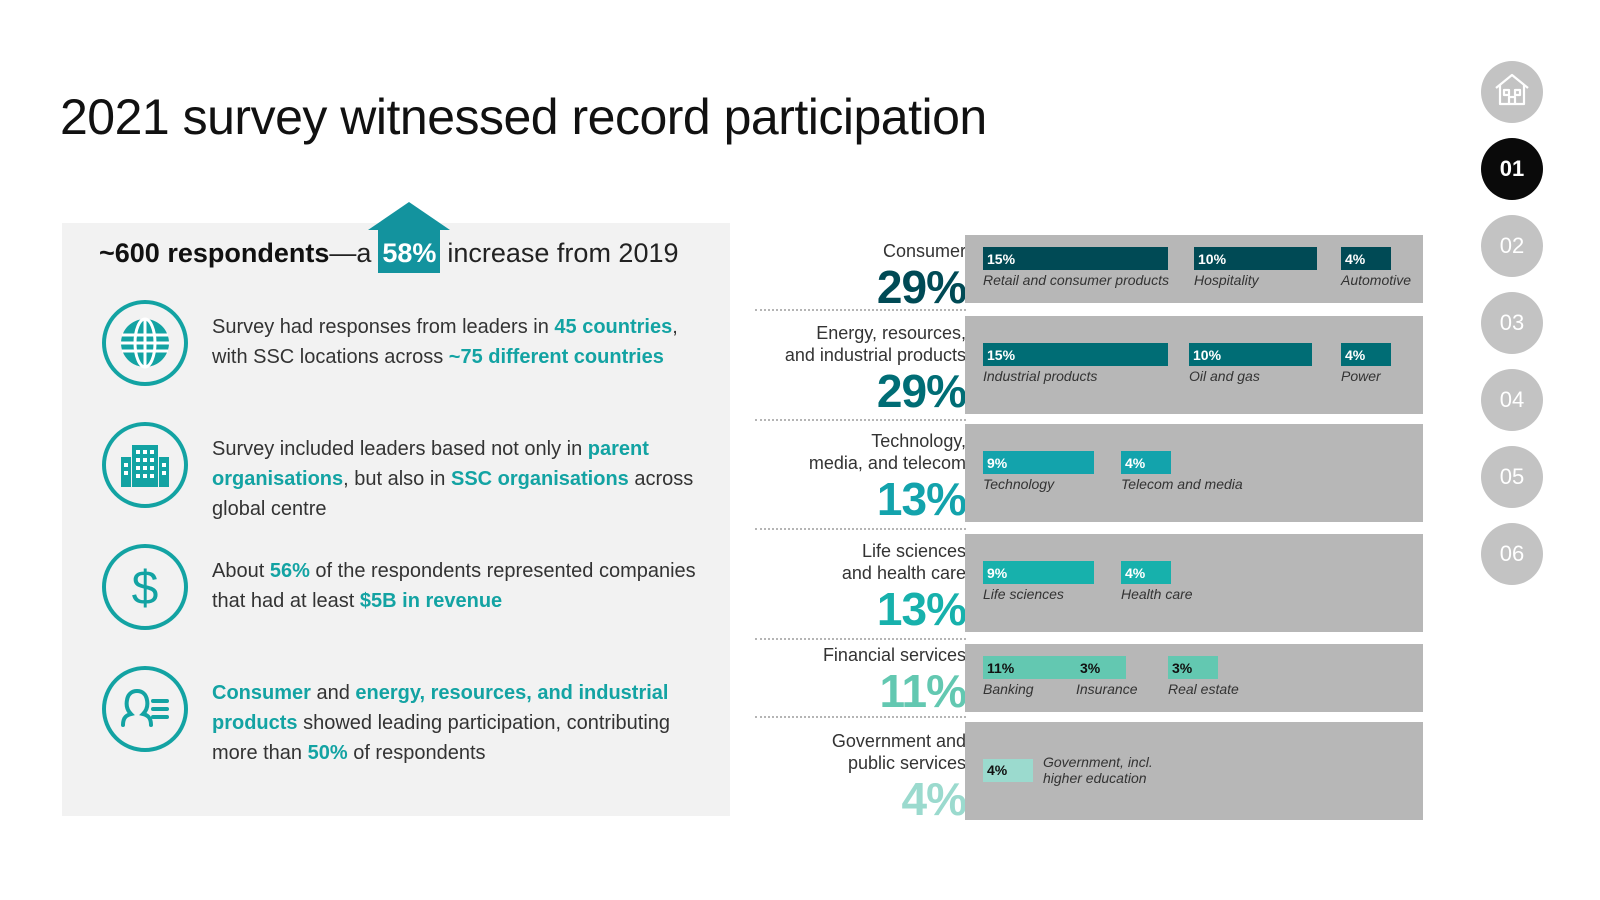  What do you see at coordinates (289, 571) in the screenshot?
I see `highlight-text: 56%` at bounding box center [289, 571].